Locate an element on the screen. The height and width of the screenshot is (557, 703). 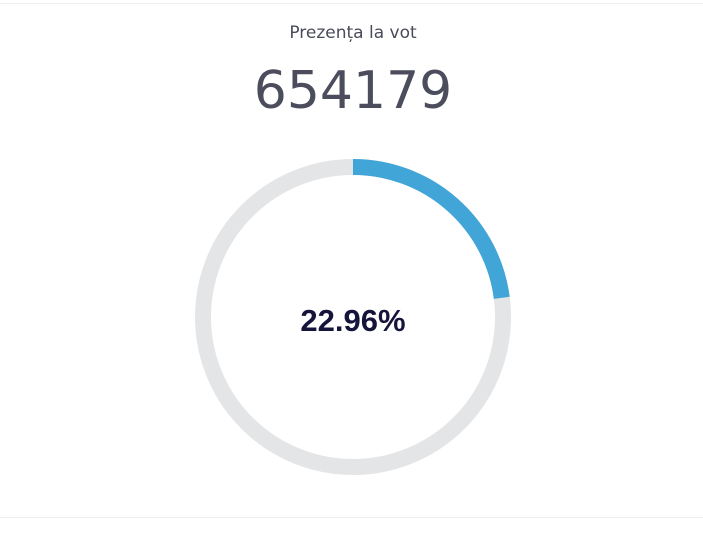
percent-label: 22.96% is located at coordinates (352, 320).